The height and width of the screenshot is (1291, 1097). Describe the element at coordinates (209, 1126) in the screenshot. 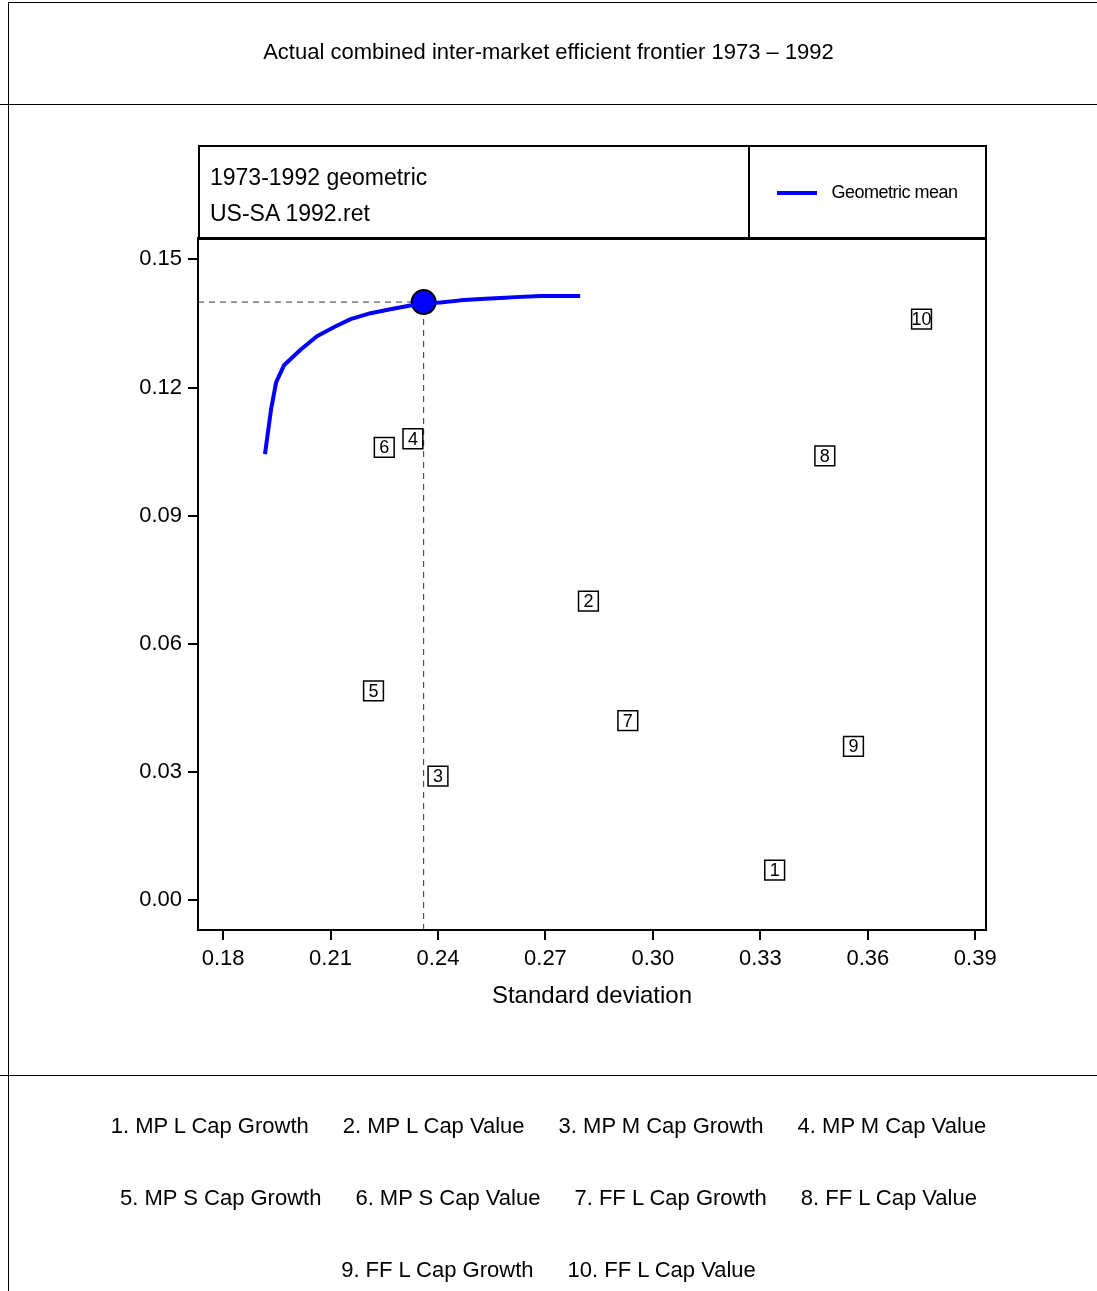

I see `text: 1. MP L Cap Growth` at that location.